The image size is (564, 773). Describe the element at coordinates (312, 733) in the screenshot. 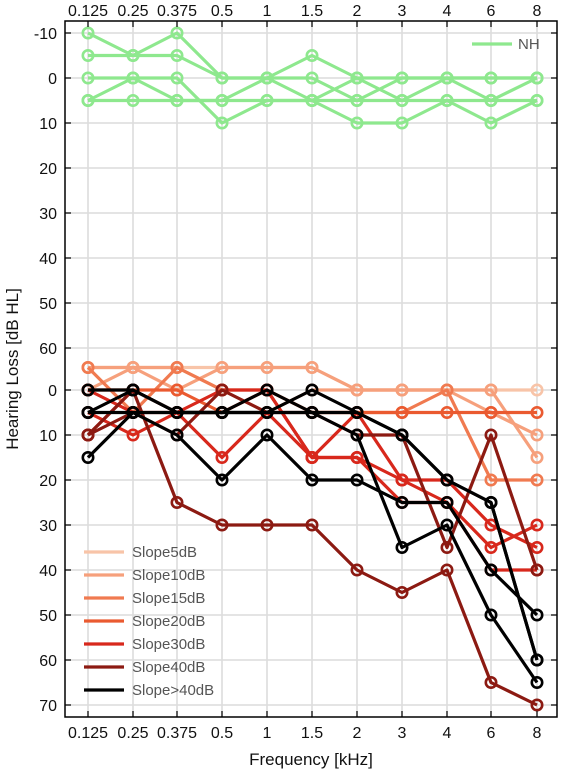

I see `x-tick-label-bottom: 1.5` at that location.